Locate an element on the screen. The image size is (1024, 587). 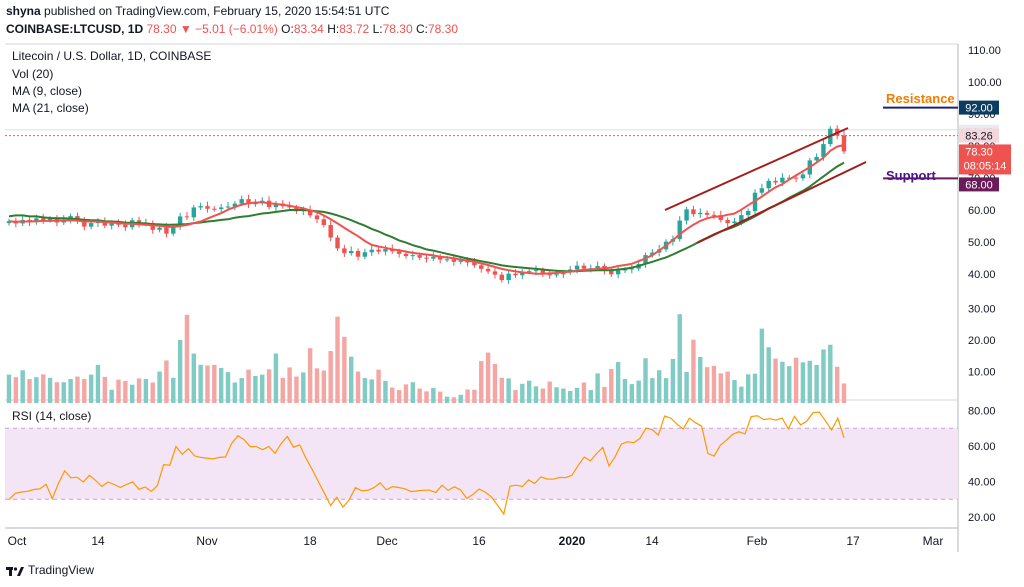
support-label: Support is located at coordinates (911, 175).